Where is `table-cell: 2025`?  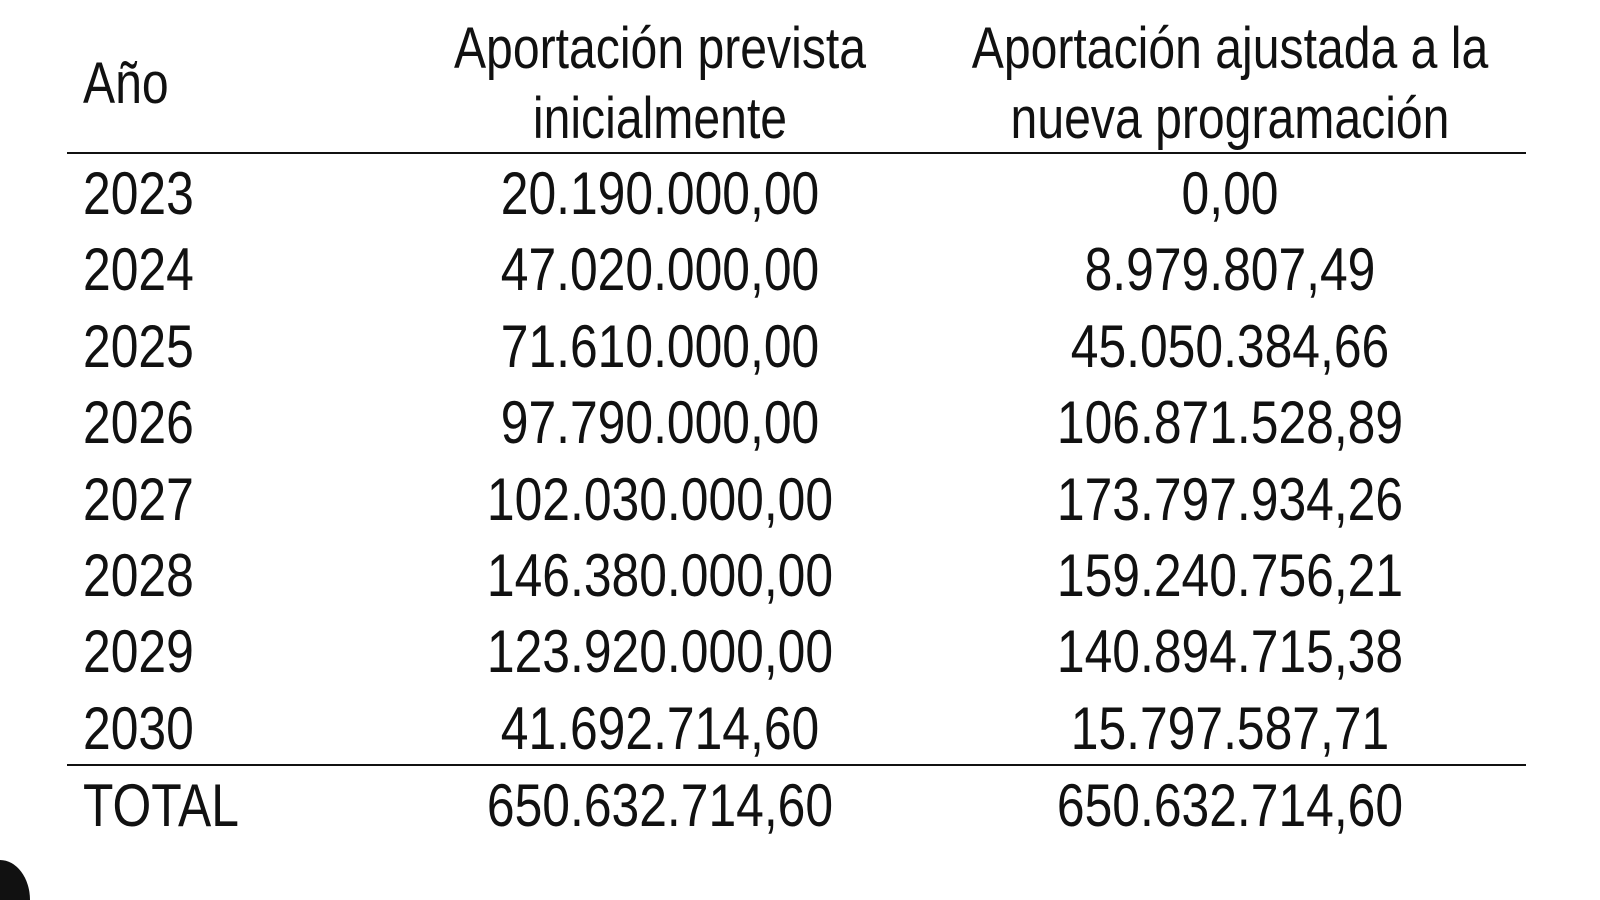 table-cell: 2025 is located at coordinates (138, 346).